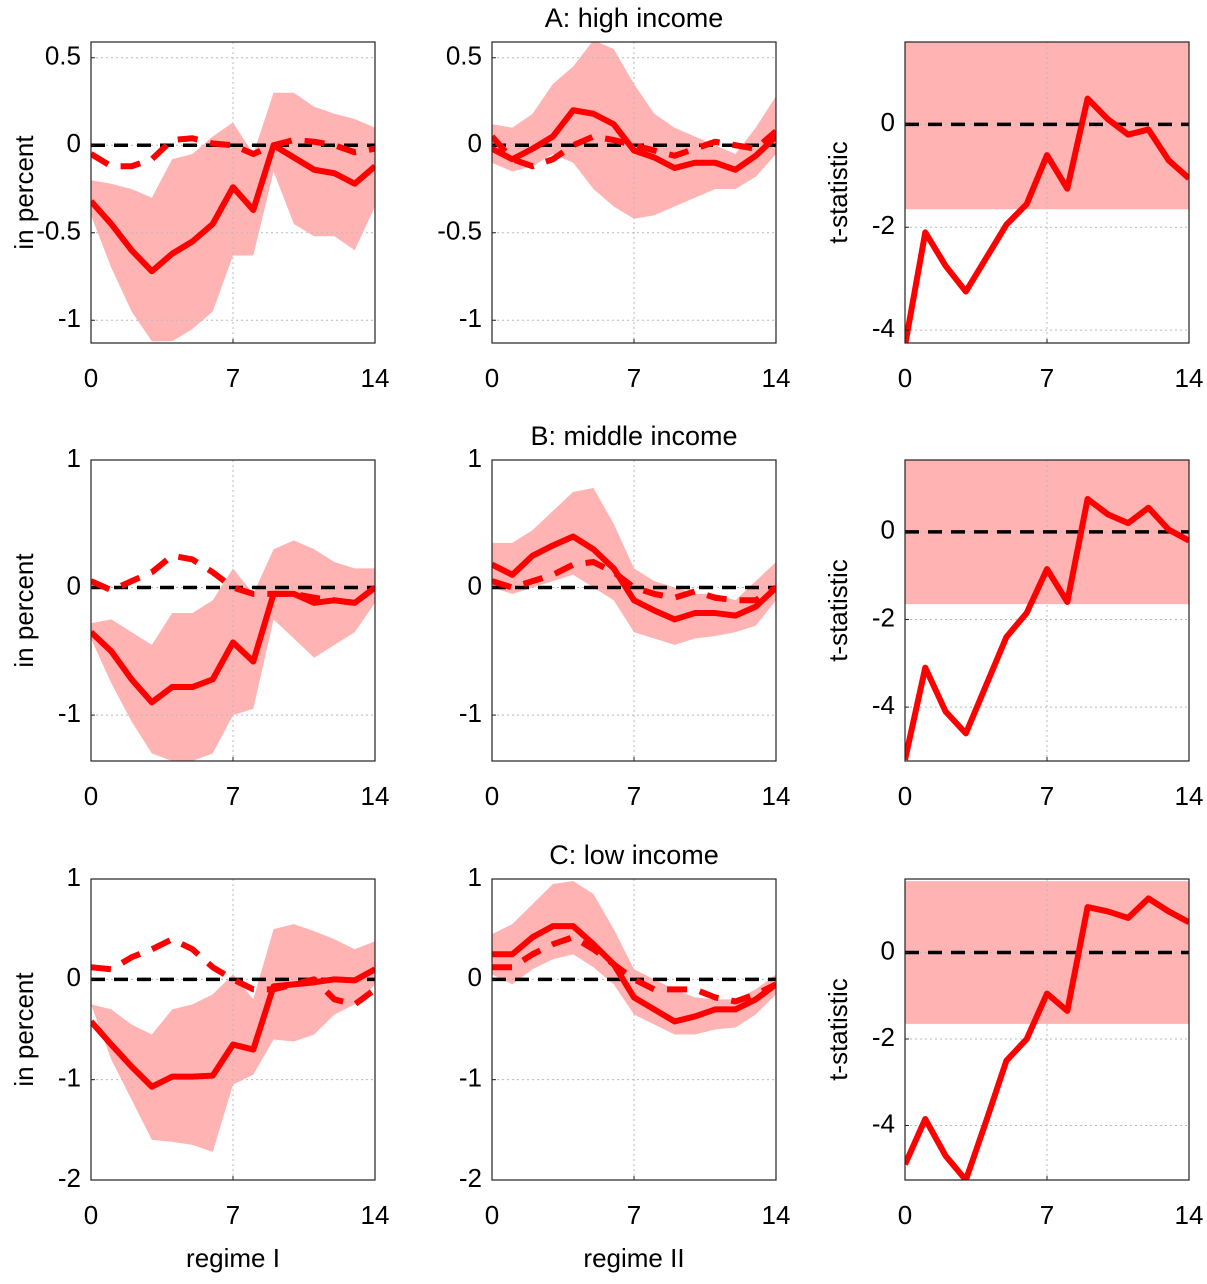  What do you see at coordinates (634, 855) in the screenshot?
I see `panel-title: C: low income` at bounding box center [634, 855].